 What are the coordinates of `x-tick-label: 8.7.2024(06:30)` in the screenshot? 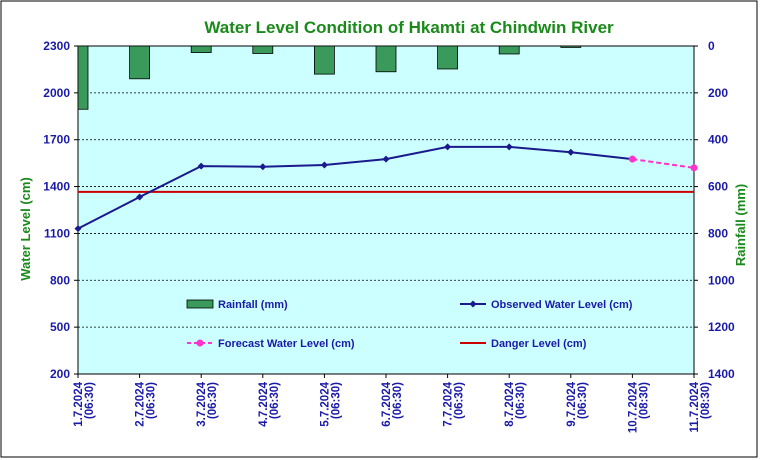 It's located at (515, 403).